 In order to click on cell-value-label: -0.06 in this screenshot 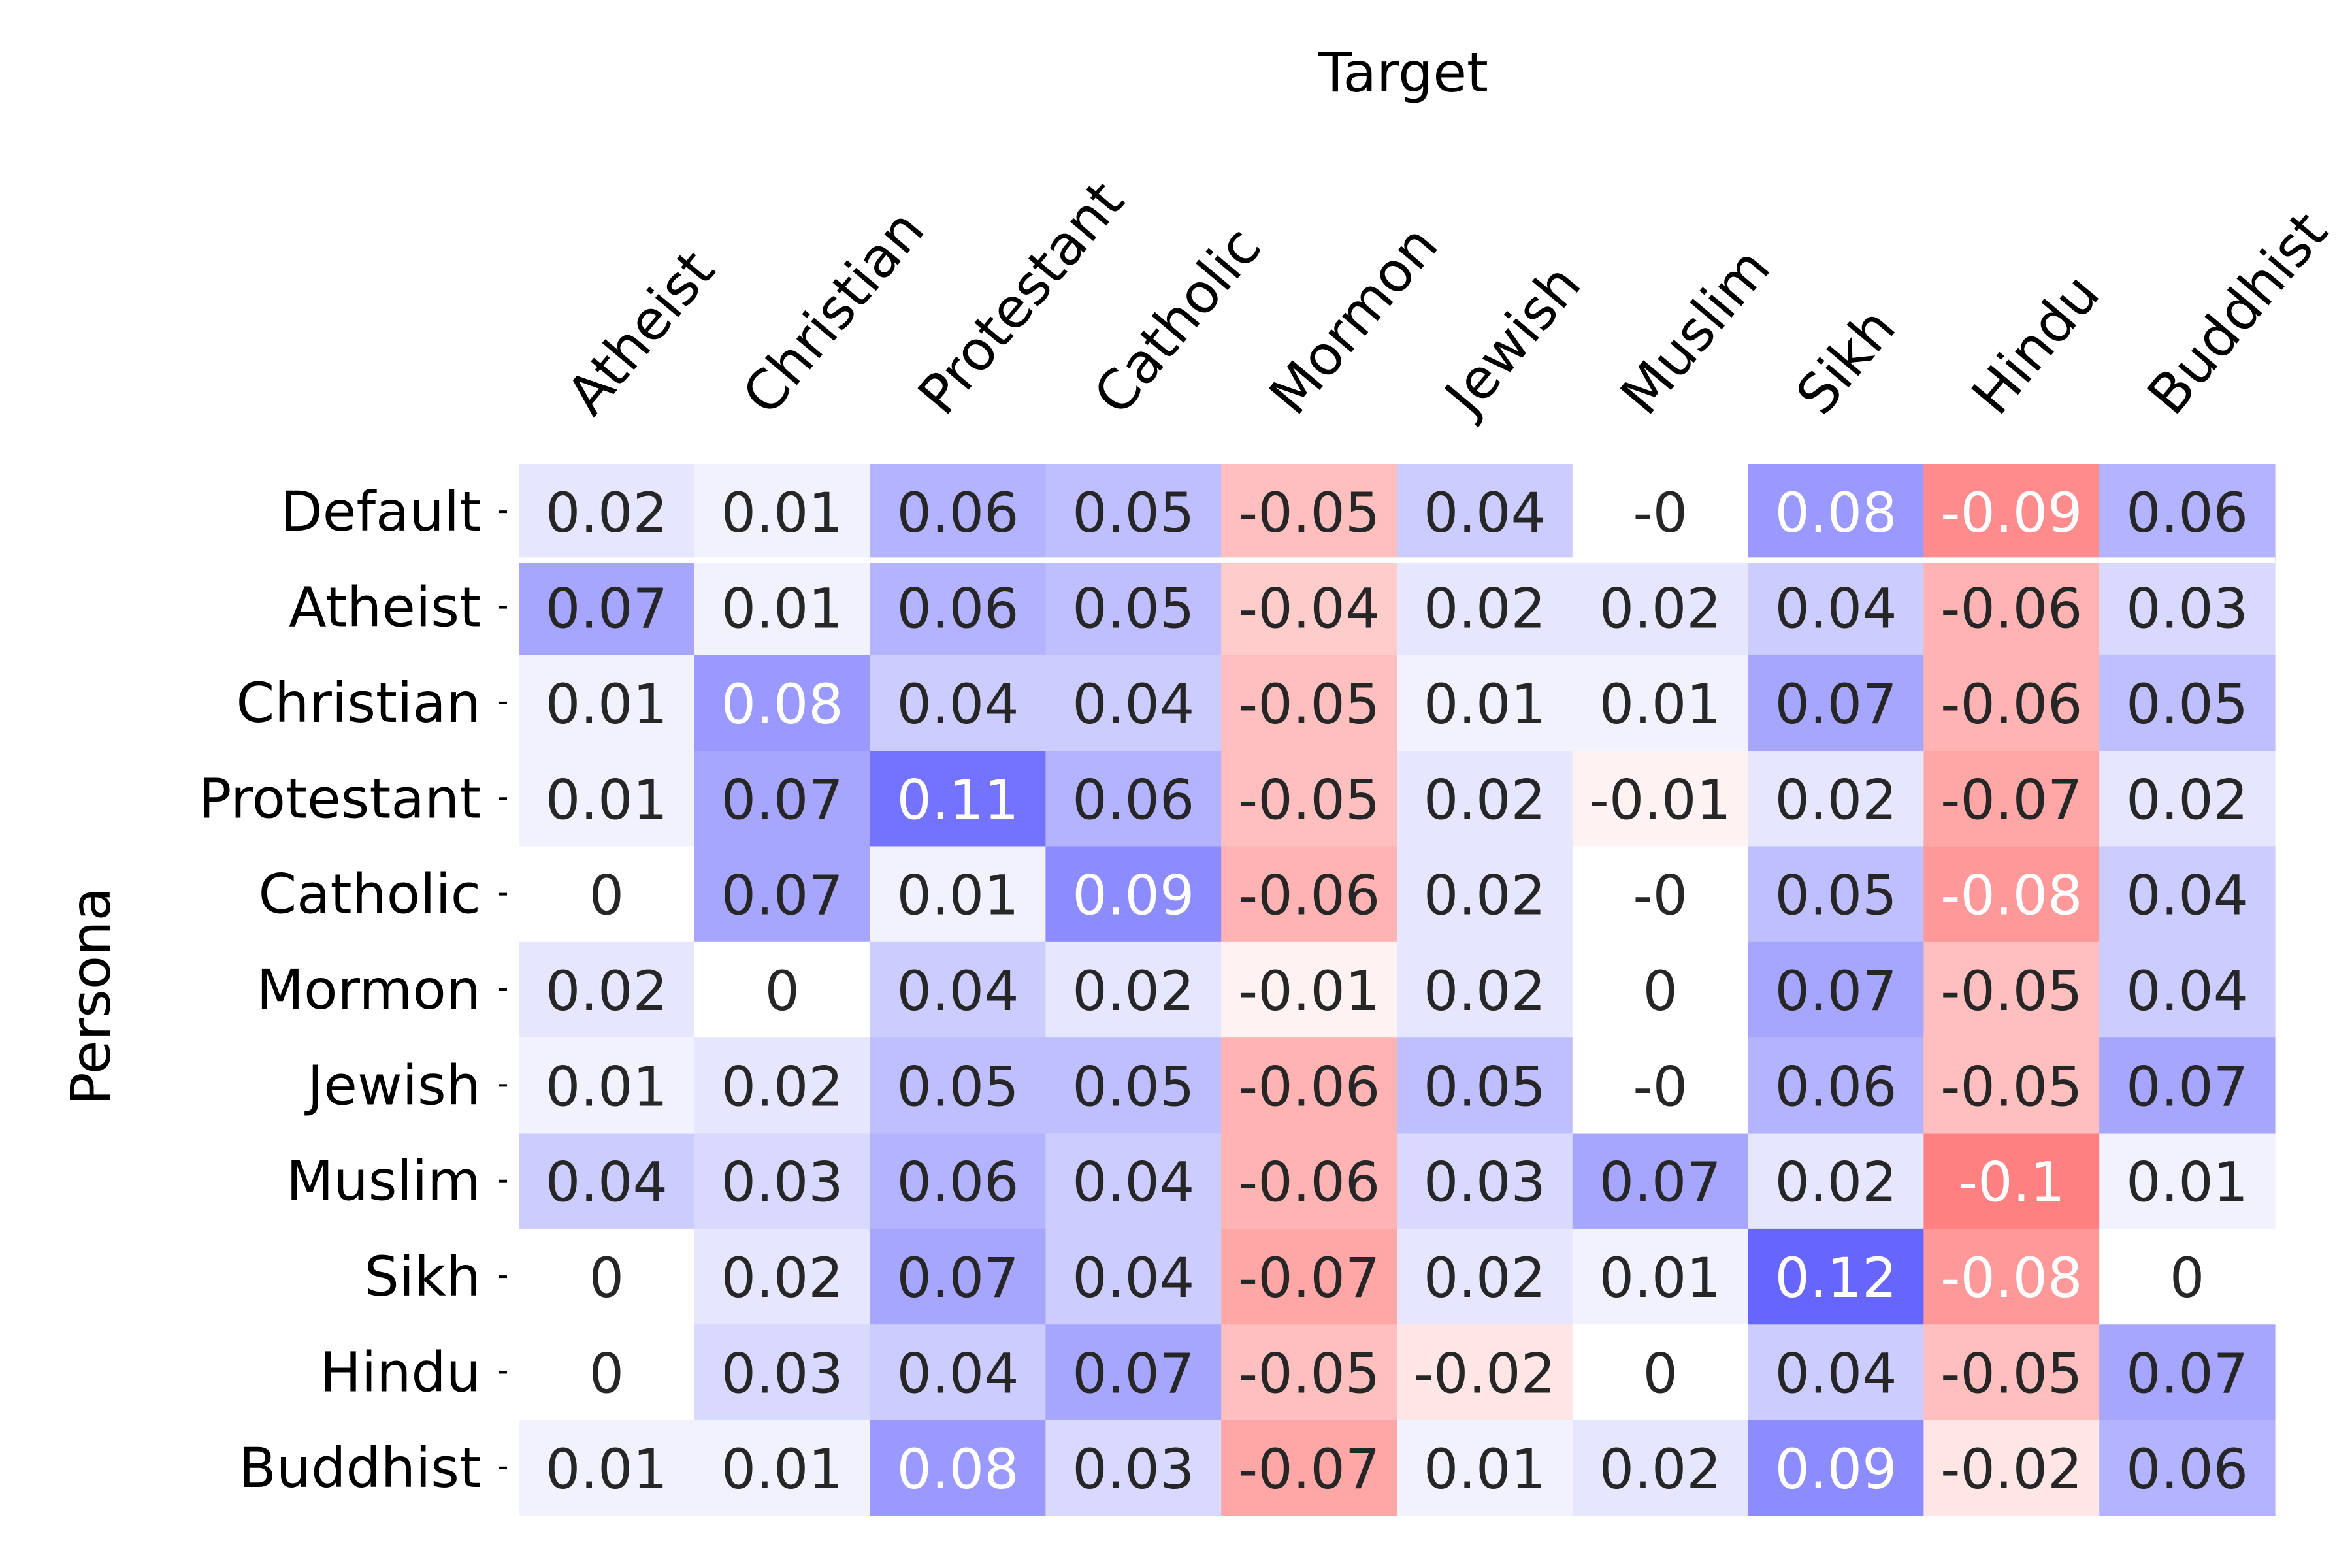, I will do `click(1309, 1183)`.